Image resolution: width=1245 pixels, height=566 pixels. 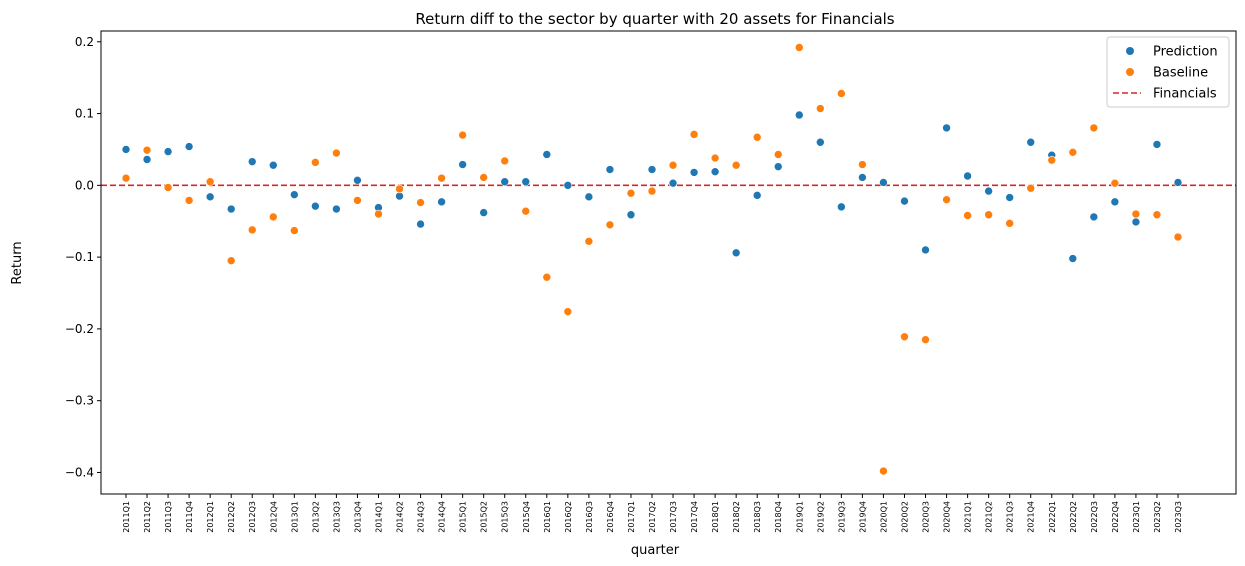 I want to click on point-baseline-2021Q3, so click(x=1009, y=223).